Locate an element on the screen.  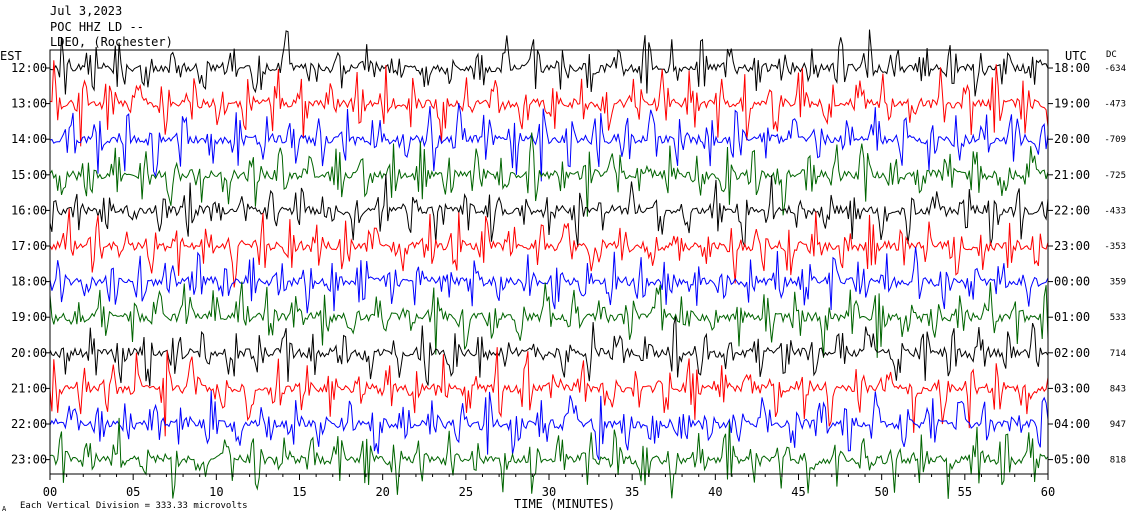
dc-value: 714 is located at coordinates (1118, 354).